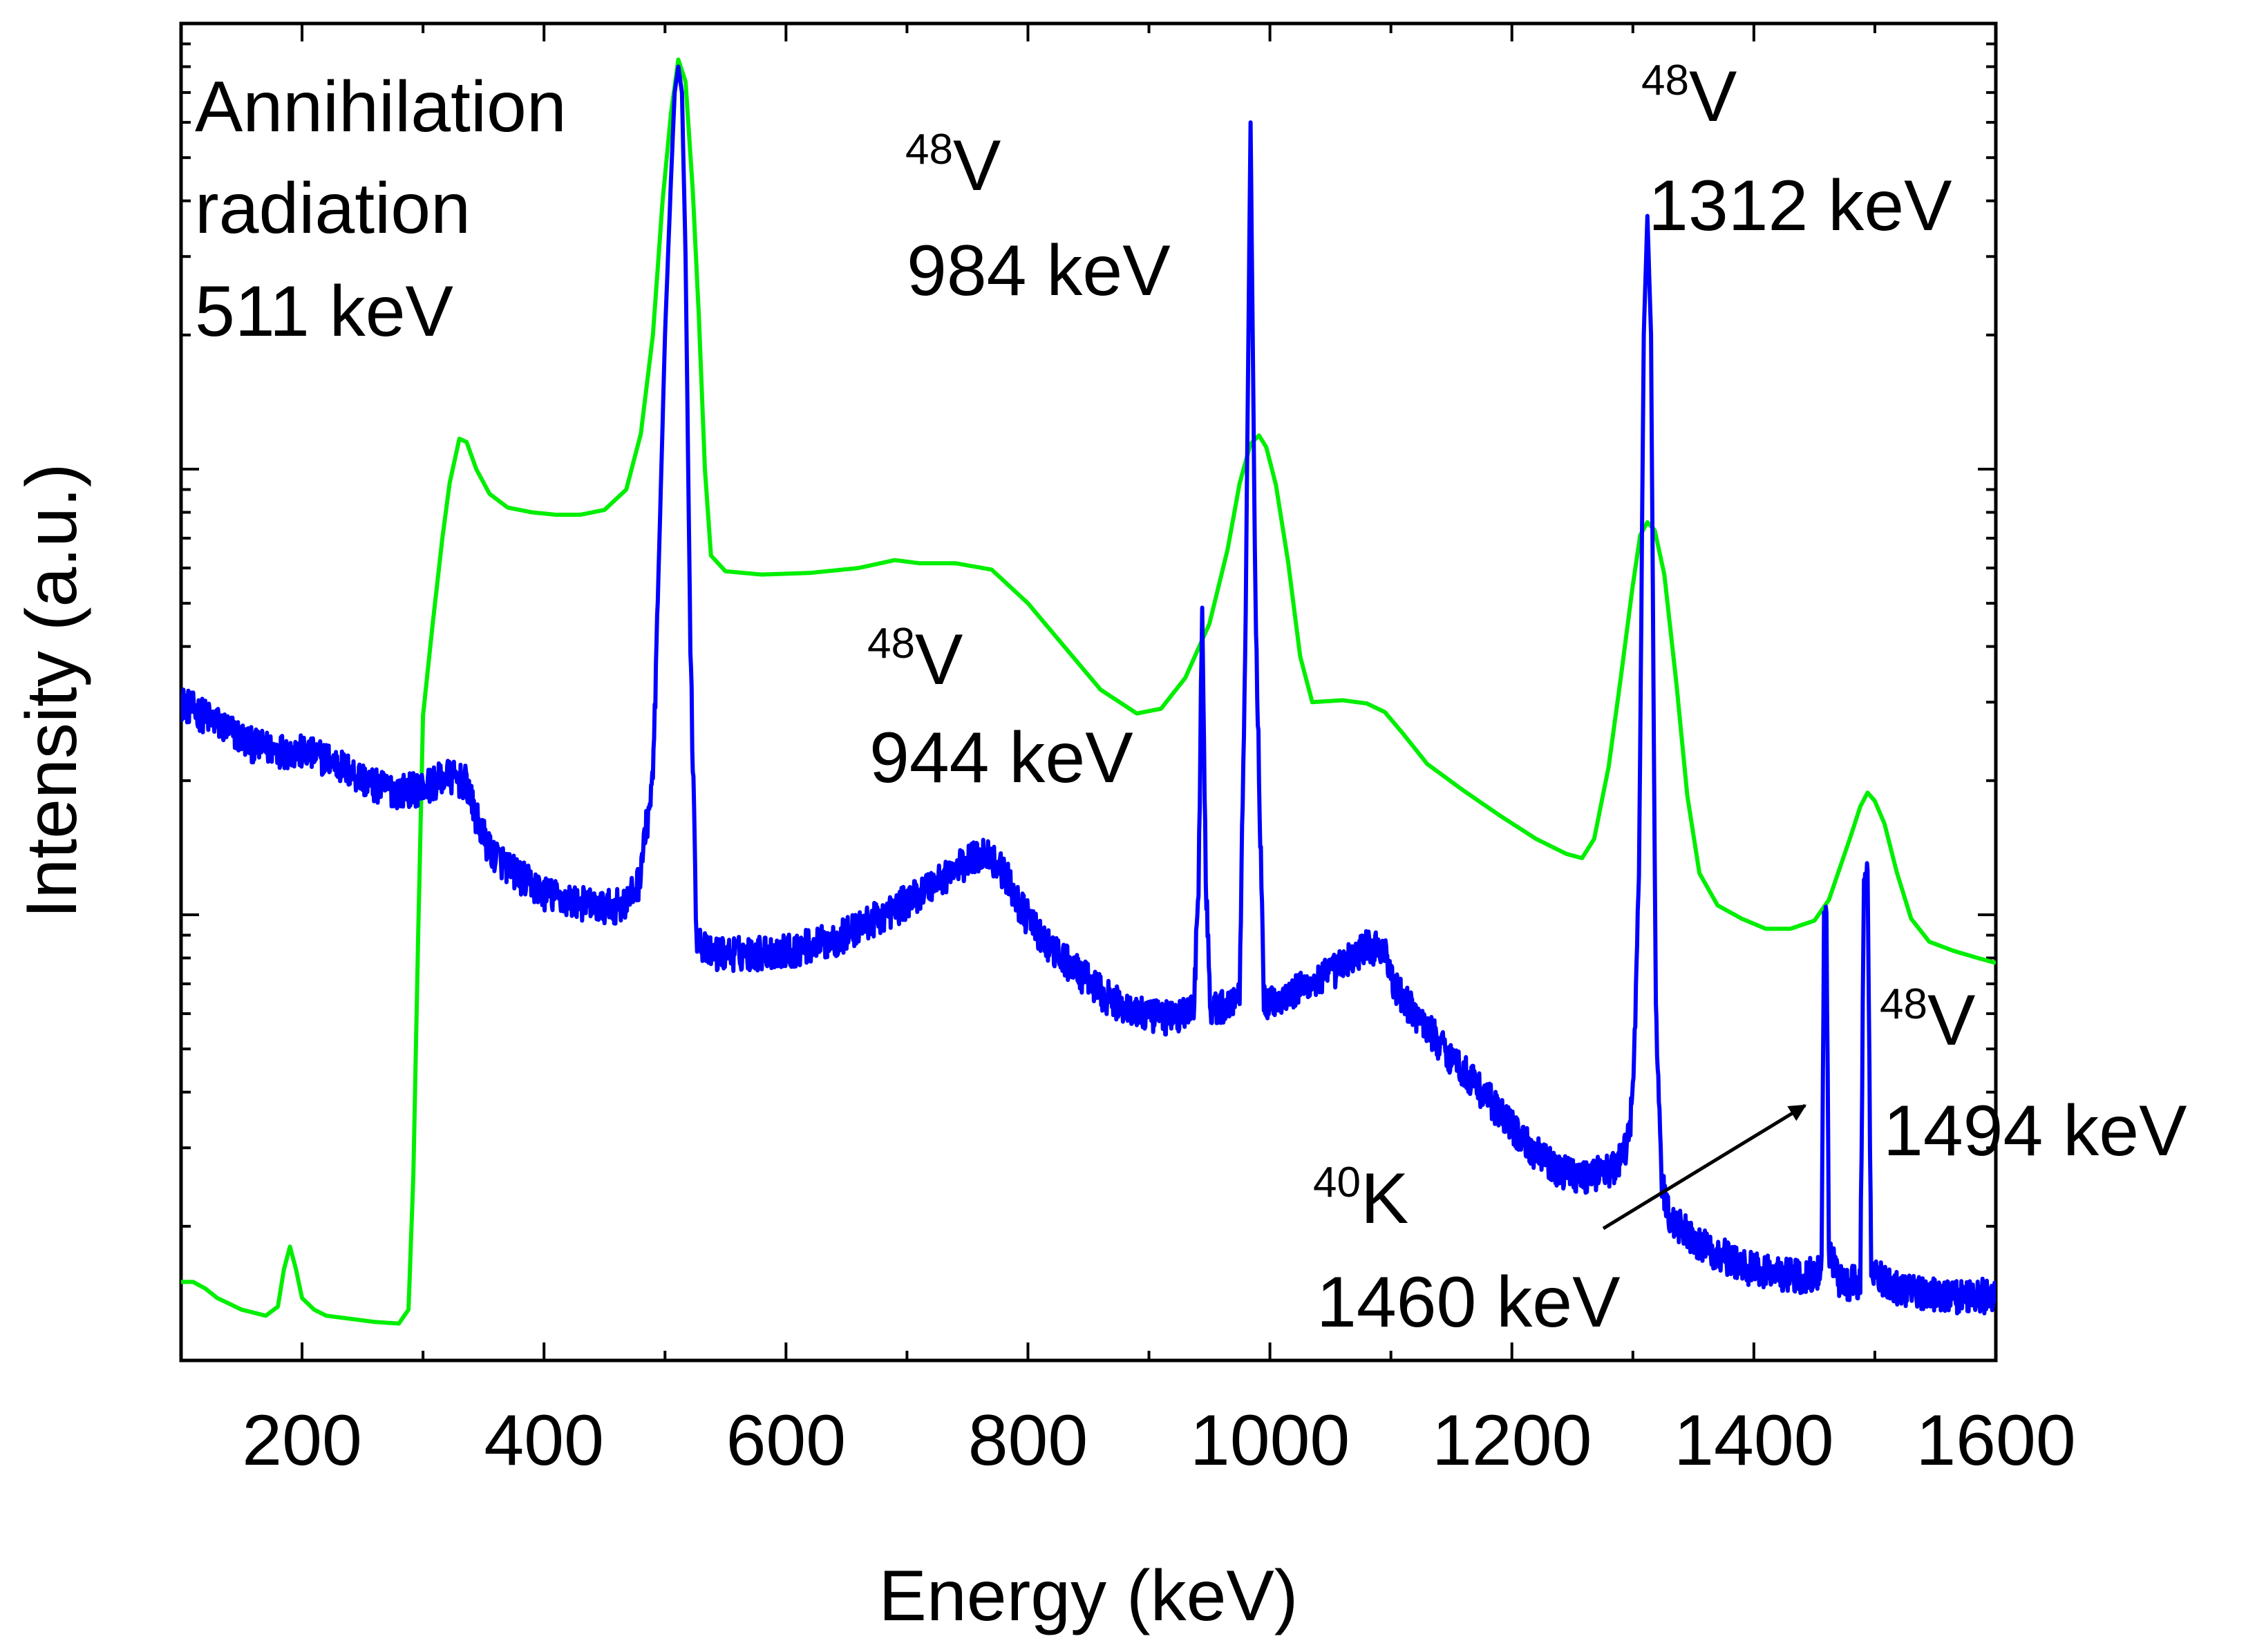 The width and height of the screenshot is (2246, 1652). Describe the element at coordinates (1028, 1441) in the screenshot. I see `x-tick-label: 800` at that location.